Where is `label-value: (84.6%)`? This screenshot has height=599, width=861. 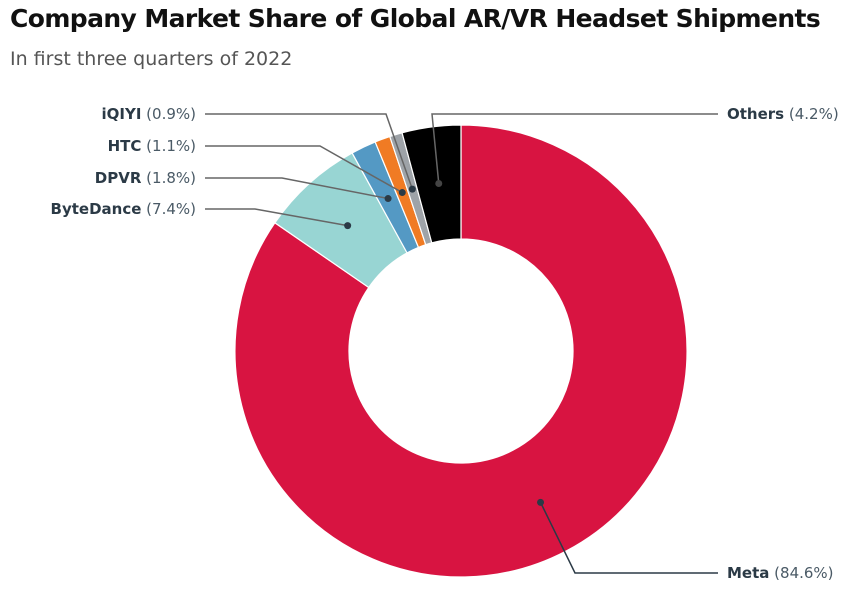
label-value: (84.6%) is located at coordinates (801, 573).